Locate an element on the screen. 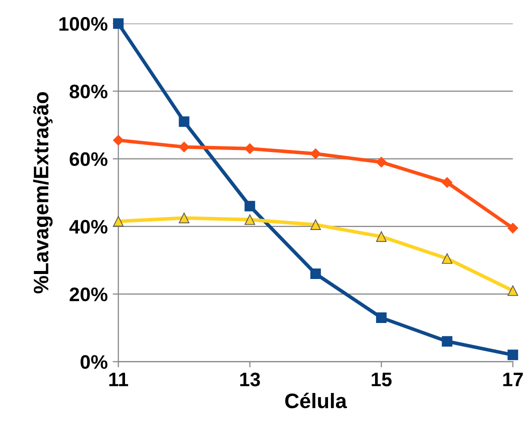 The width and height of the screenshot is (526, 428). y-tick-label: 100% is located at coordinates (83, 24).